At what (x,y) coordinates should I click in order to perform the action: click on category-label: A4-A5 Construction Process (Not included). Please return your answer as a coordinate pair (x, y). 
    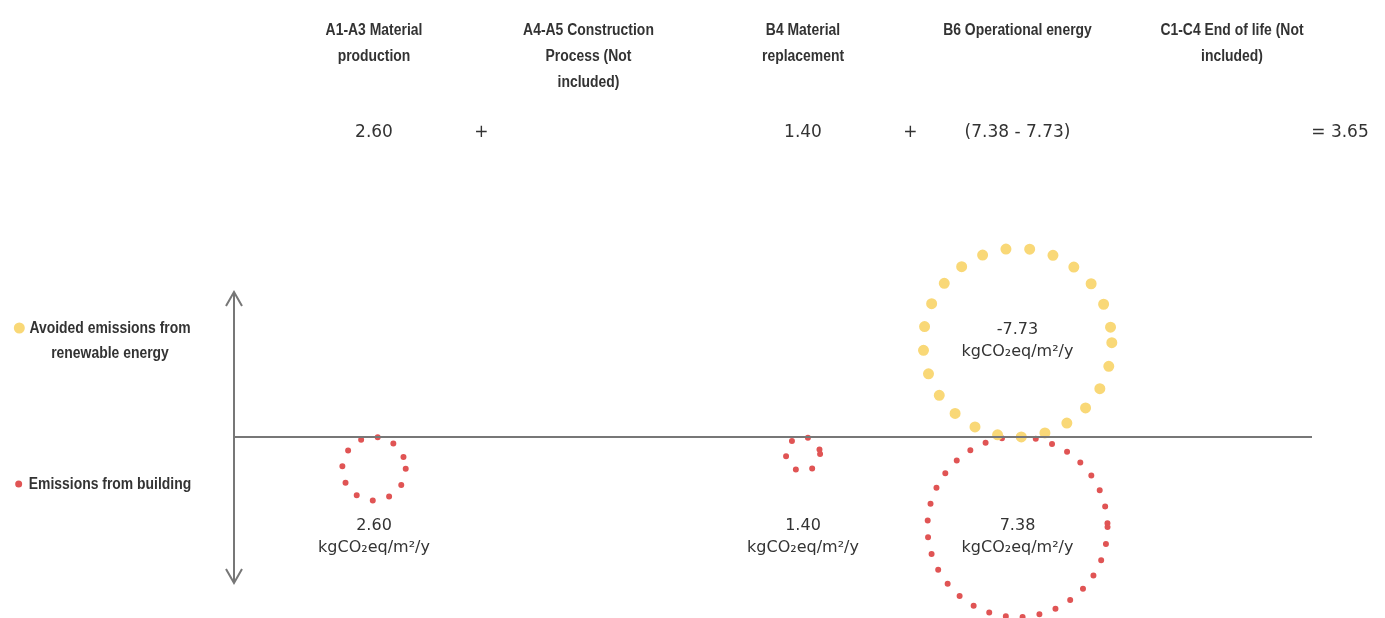
    Looking at the image, I should click on (588, 54).